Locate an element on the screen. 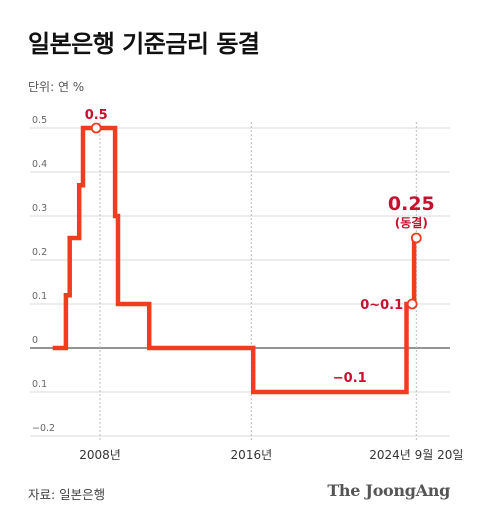 This screenshot has width=480, height=523. x-tick-label: 2016년 is located at coordinates (252, 455).